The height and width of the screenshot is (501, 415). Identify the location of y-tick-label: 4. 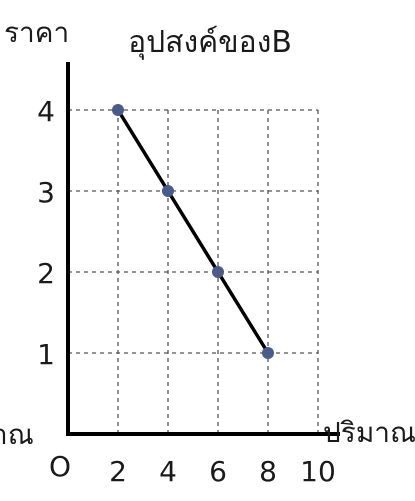
(46, 111).